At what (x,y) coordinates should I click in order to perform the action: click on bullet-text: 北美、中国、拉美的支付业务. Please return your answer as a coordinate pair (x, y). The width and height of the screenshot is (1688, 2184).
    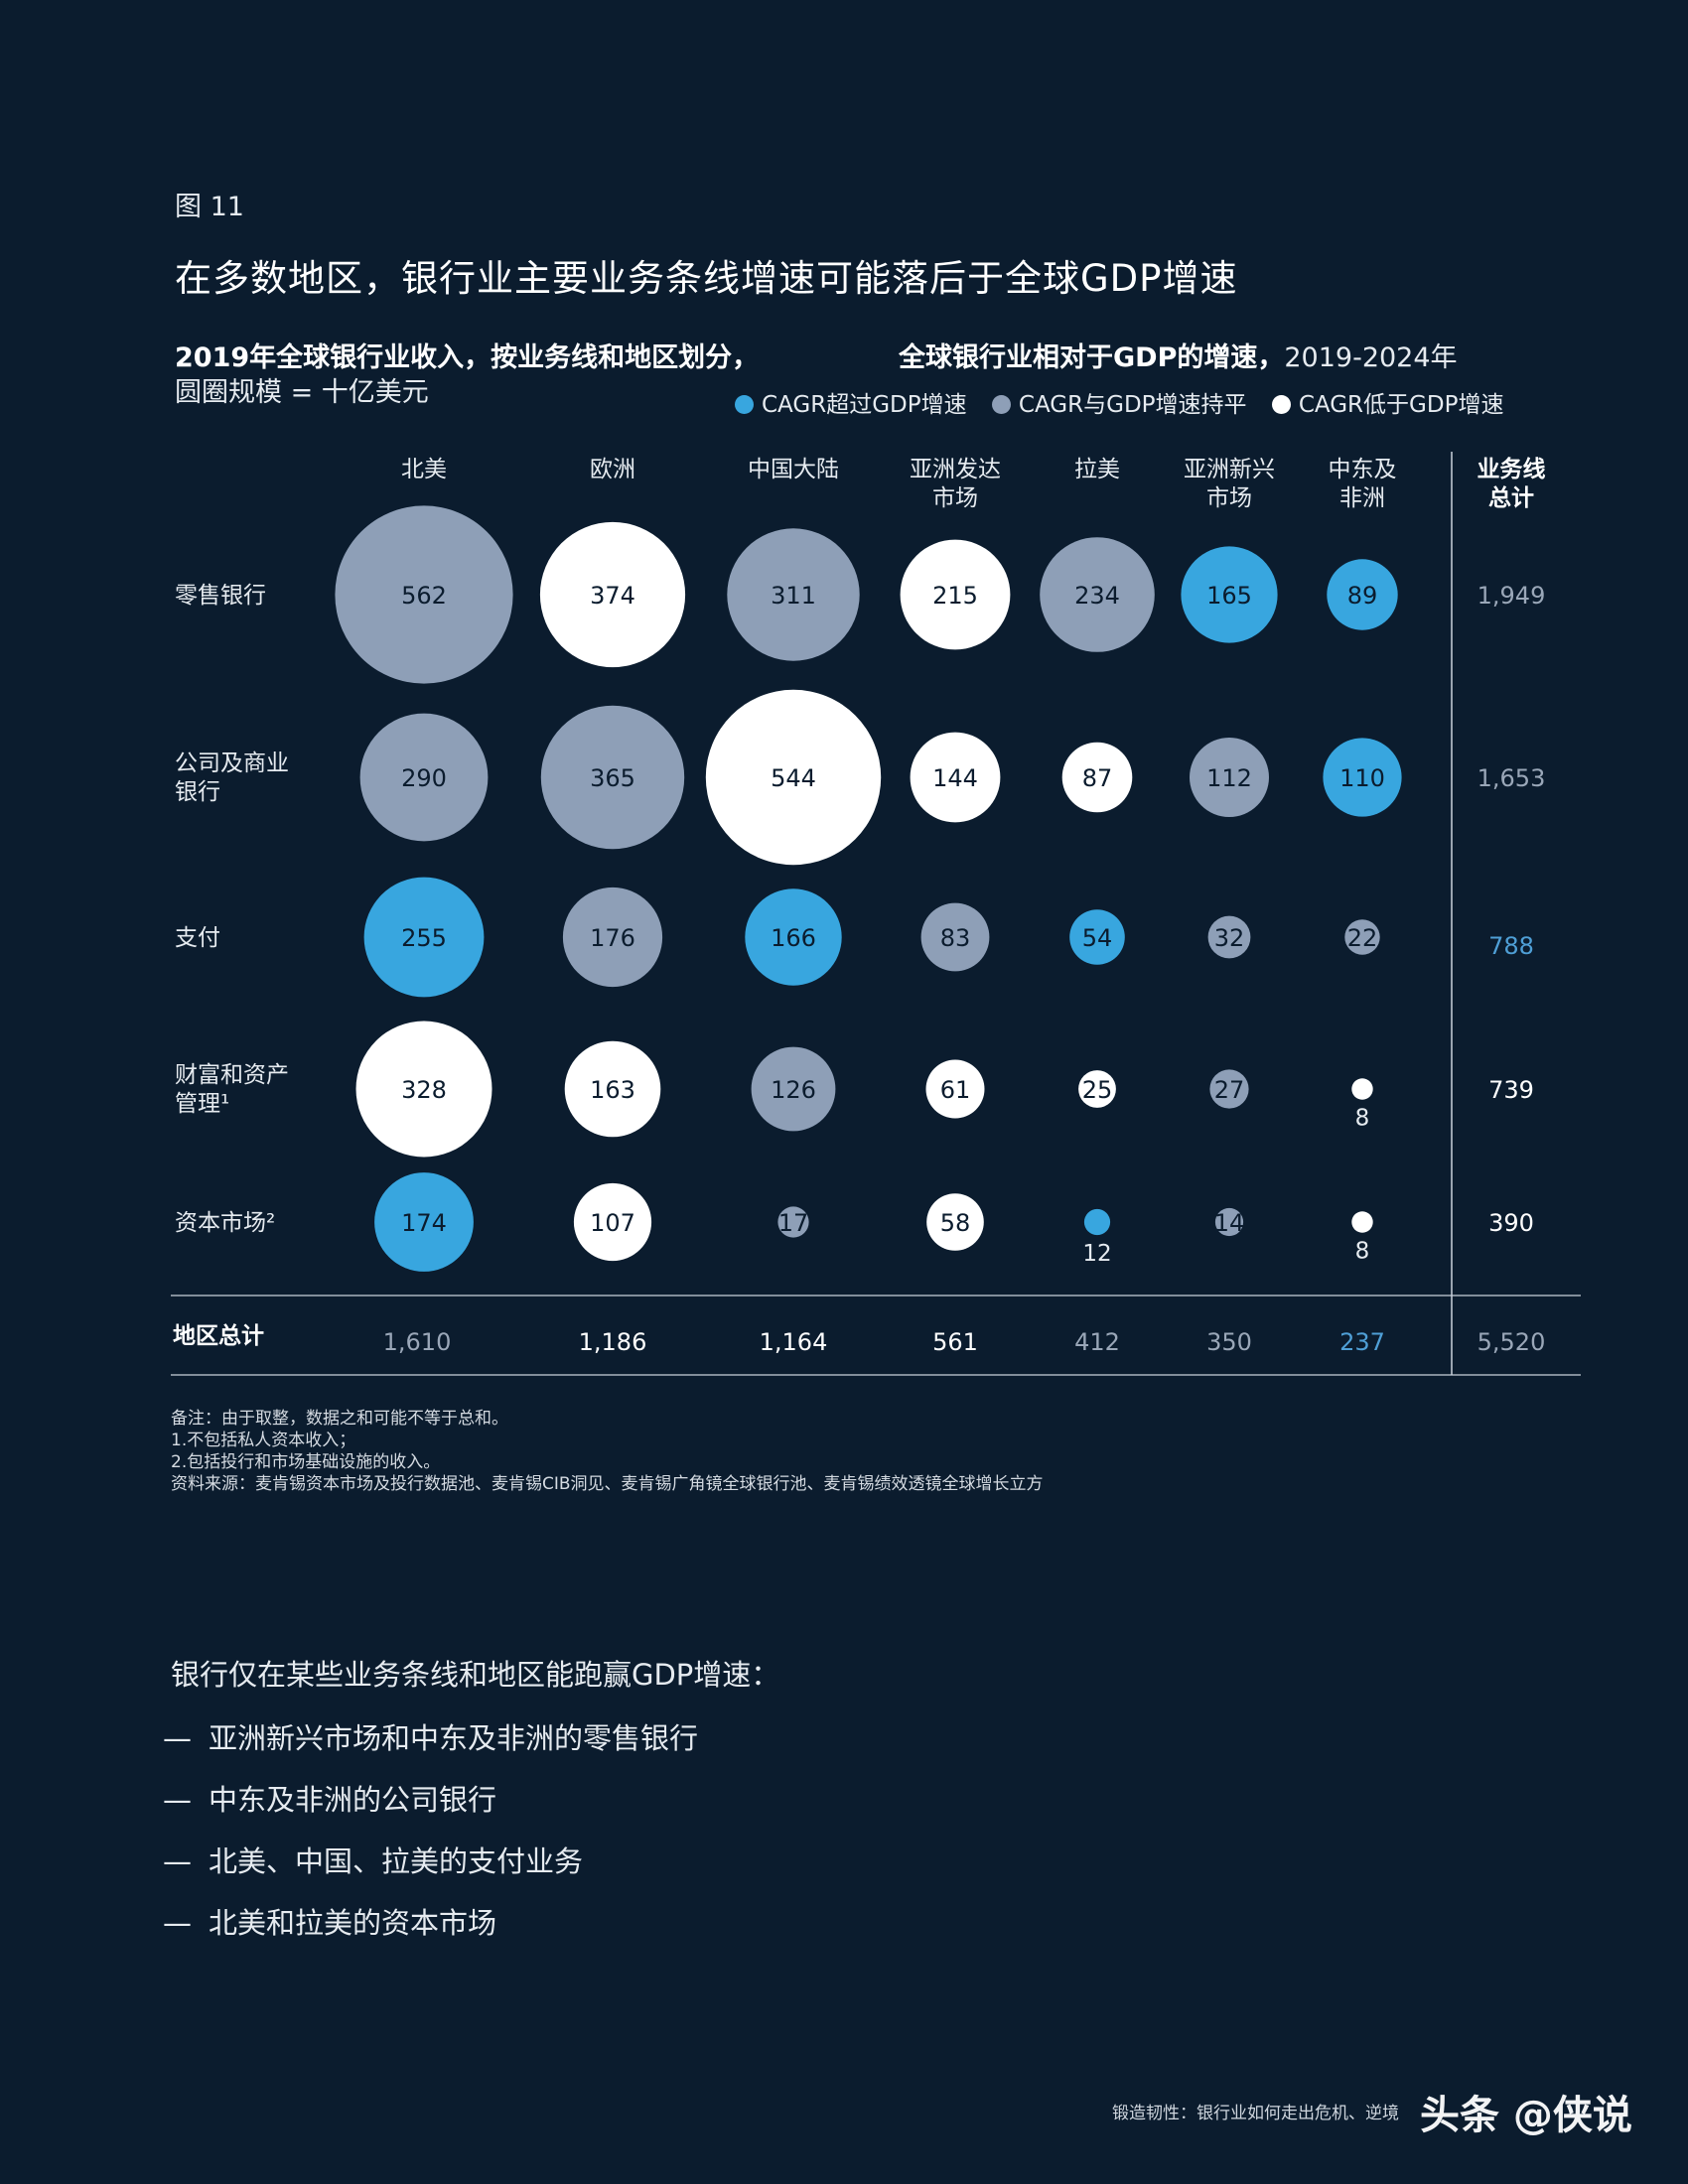
    Looking at the image, I should click on (396, 1861).